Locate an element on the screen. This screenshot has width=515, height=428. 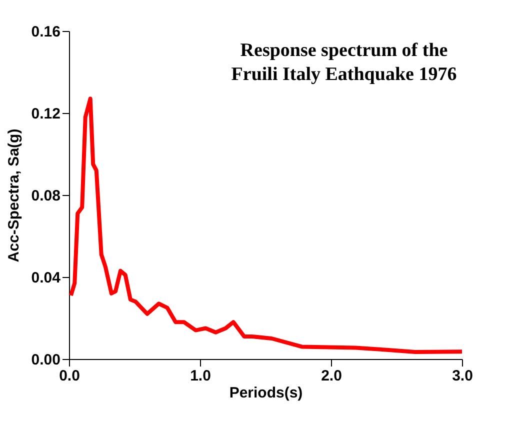
x-tick-label: 3.0 is located at coordinates (462, 376).